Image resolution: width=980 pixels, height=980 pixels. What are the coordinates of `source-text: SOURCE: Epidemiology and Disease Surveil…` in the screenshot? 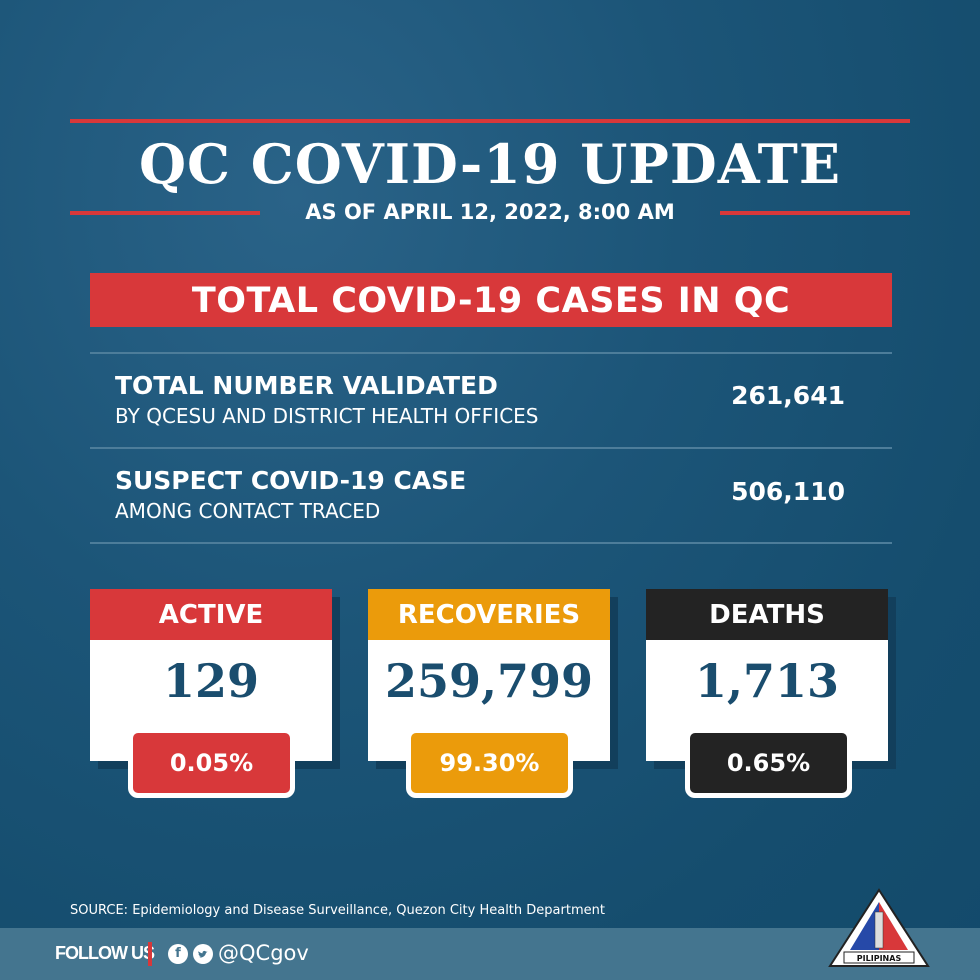 It's located at (337, 910).